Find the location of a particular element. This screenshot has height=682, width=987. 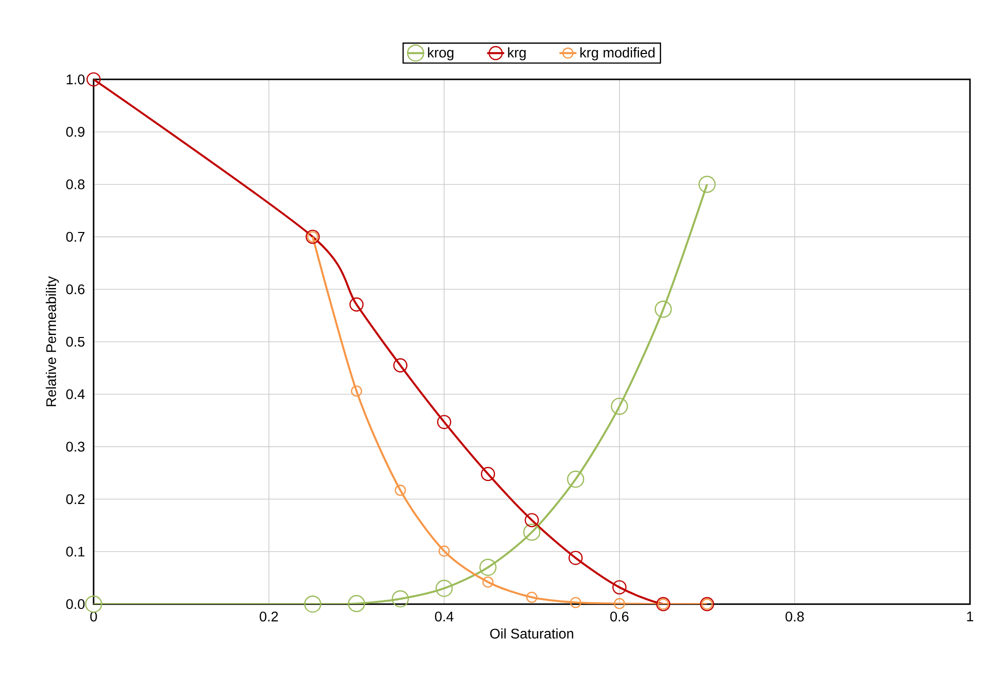

x-tick-label: 0.8 is located at coordinates (795, 617).